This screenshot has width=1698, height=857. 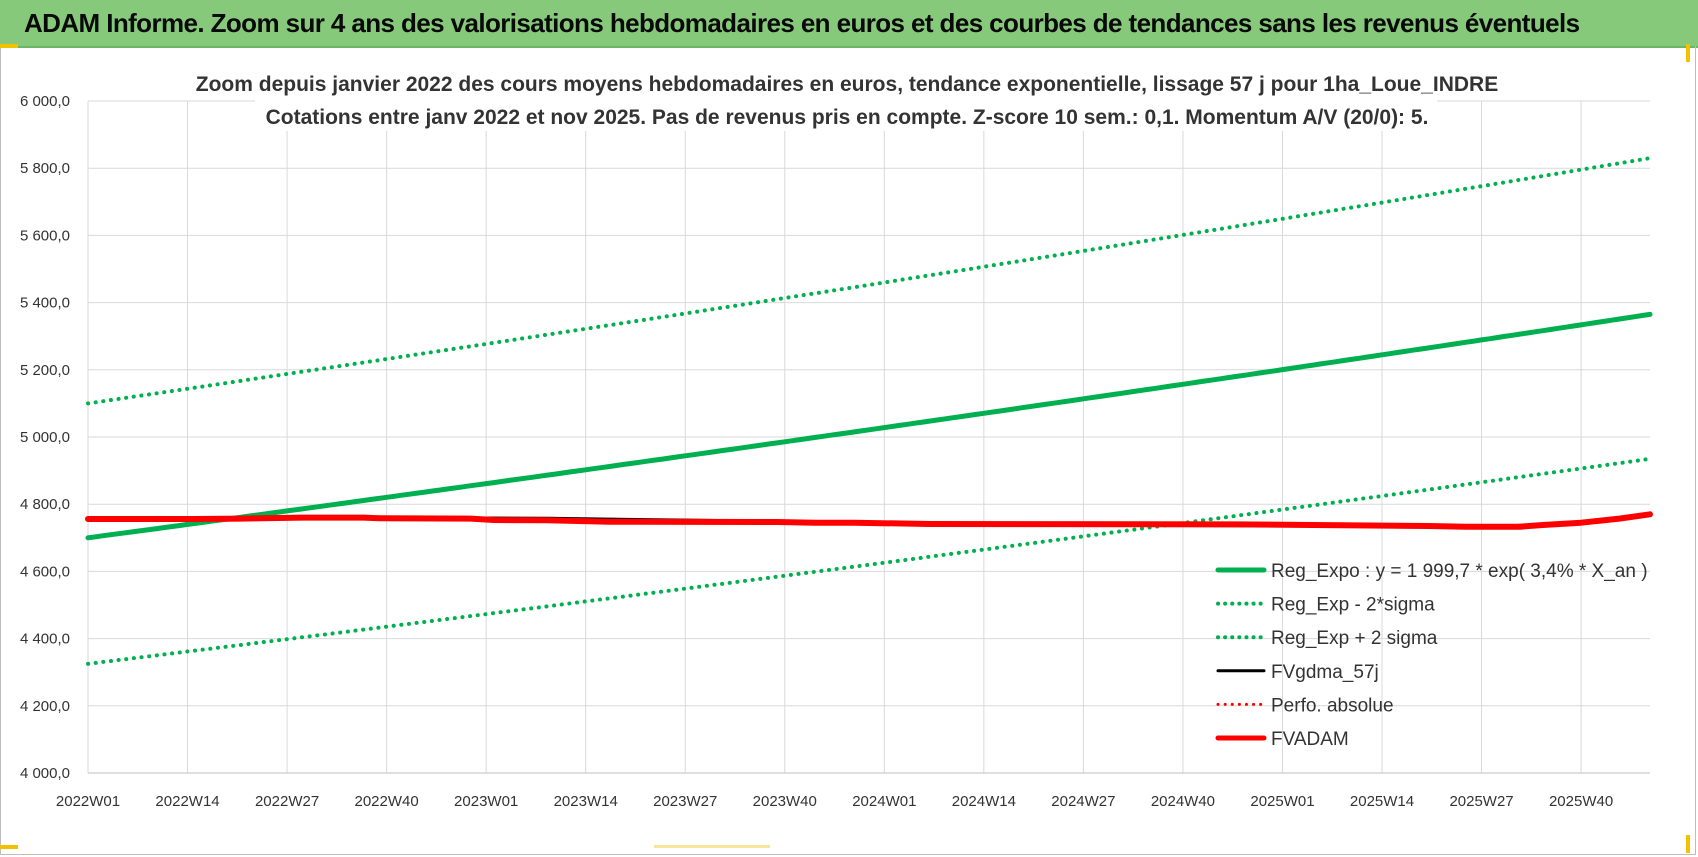 I want to click on x-tick-label: 2022W01, so click(x=88, y=801).